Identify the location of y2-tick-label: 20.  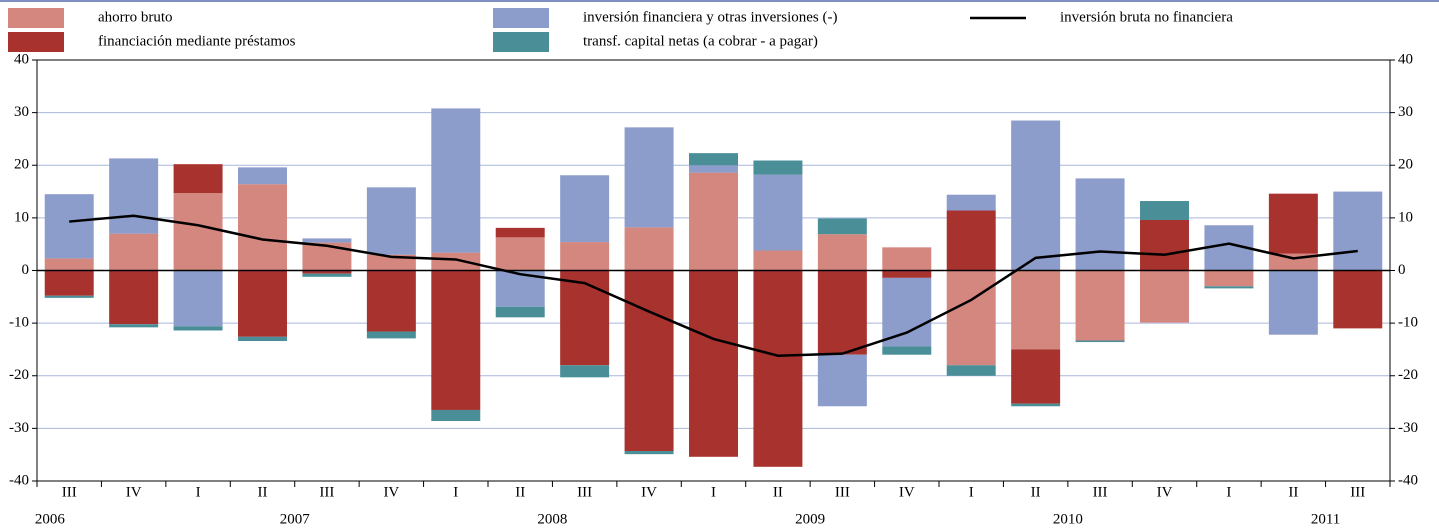
(1405, 165).